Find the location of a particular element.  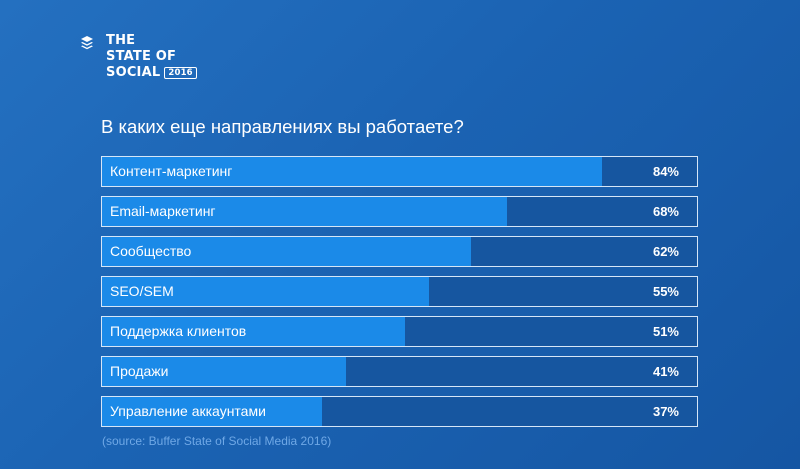

bar-value-label: 84% is located at coordinates (665, 171).